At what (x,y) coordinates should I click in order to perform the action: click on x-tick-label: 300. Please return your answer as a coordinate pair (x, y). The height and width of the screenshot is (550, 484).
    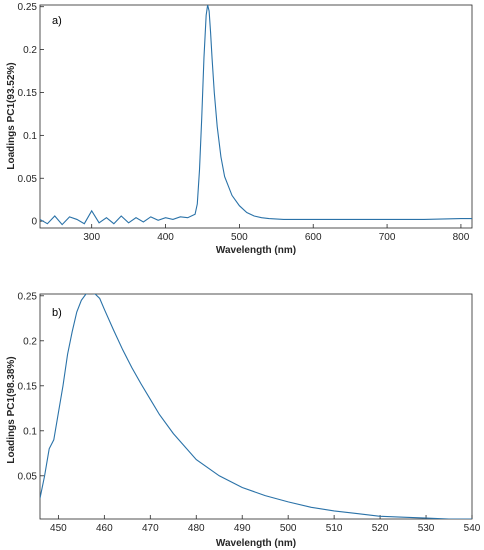
    Looking at the image, I should click on (91, 237).